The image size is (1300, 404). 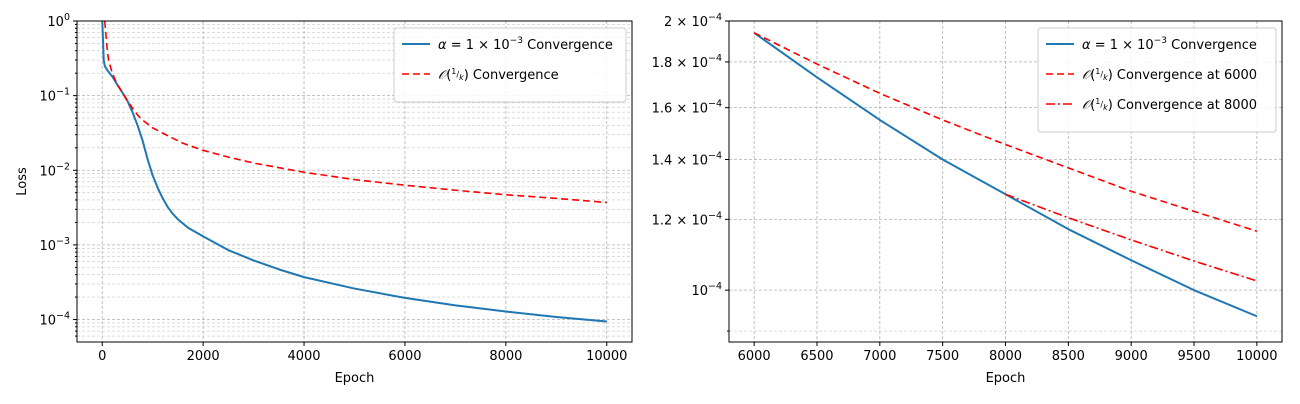 What do you see at coordinates (687, 62) in the screenshot?
I see `y-tick-label: 1.8 × 10⁻⁴` at bounding box center [687, 62].